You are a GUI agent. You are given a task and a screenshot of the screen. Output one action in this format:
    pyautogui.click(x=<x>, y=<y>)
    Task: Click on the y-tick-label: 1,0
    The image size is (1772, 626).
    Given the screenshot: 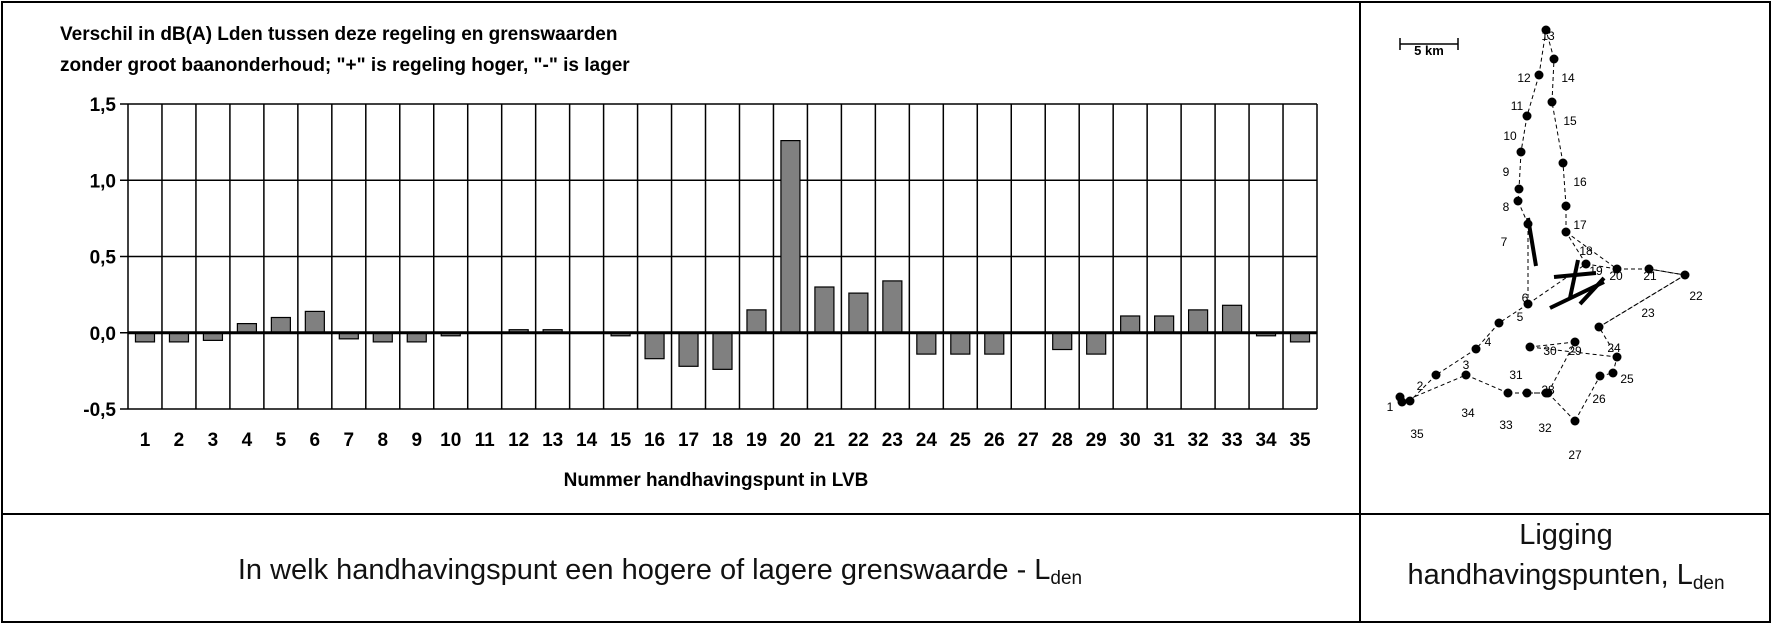 What is the action you would take?
    pyautogui.click(x=103, y=181)
    